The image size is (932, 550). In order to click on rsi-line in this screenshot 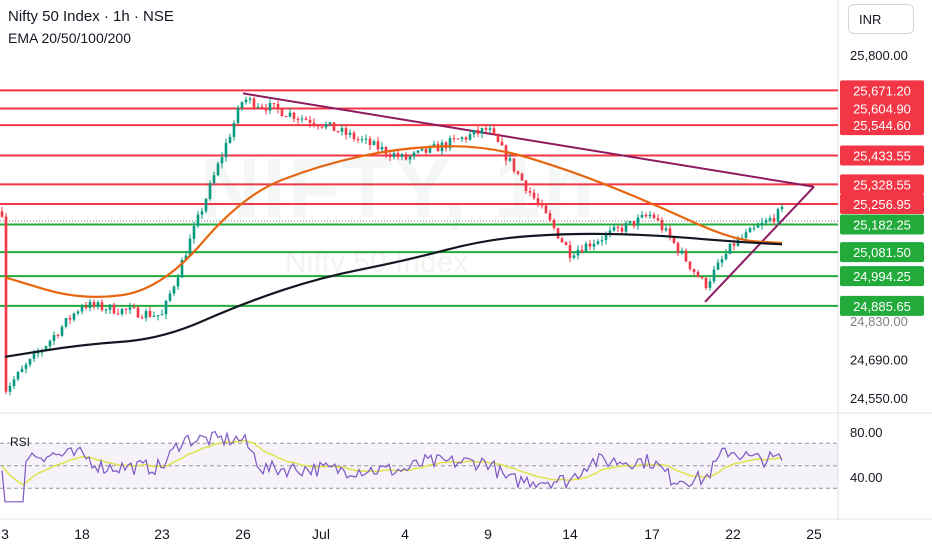, I will do `click(392, 466)`.